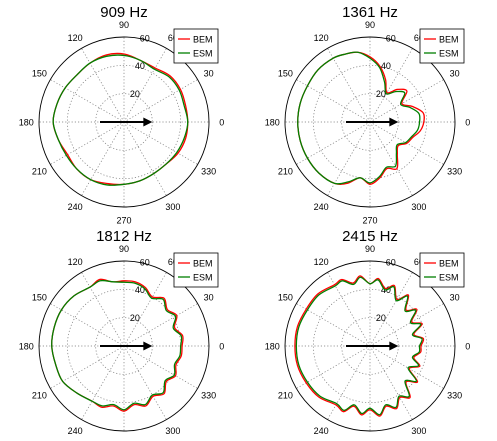 This screenshot has width=497, height=441. Describe the element at coordinates (196, 46) in the screenshot. I see `legend: BEM ESM` at that location.